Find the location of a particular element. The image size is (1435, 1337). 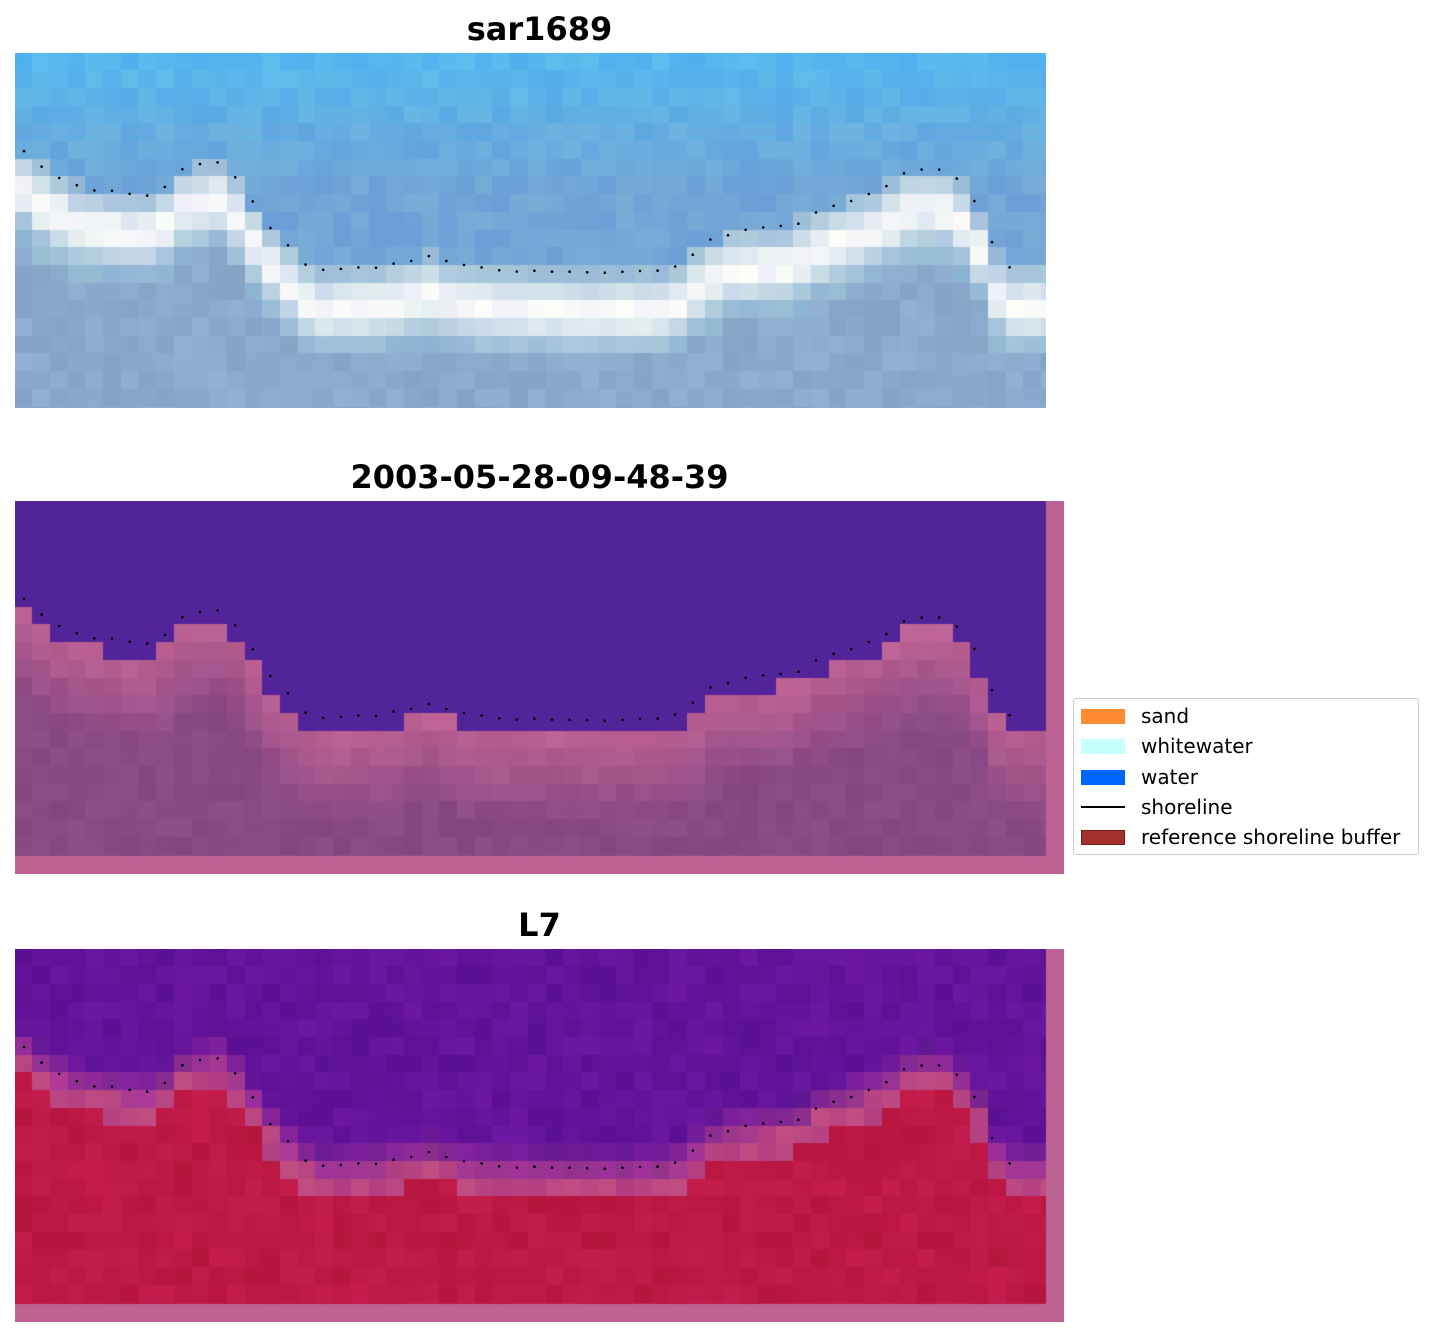

sand-swatch is located at coordinates (1103, 716).